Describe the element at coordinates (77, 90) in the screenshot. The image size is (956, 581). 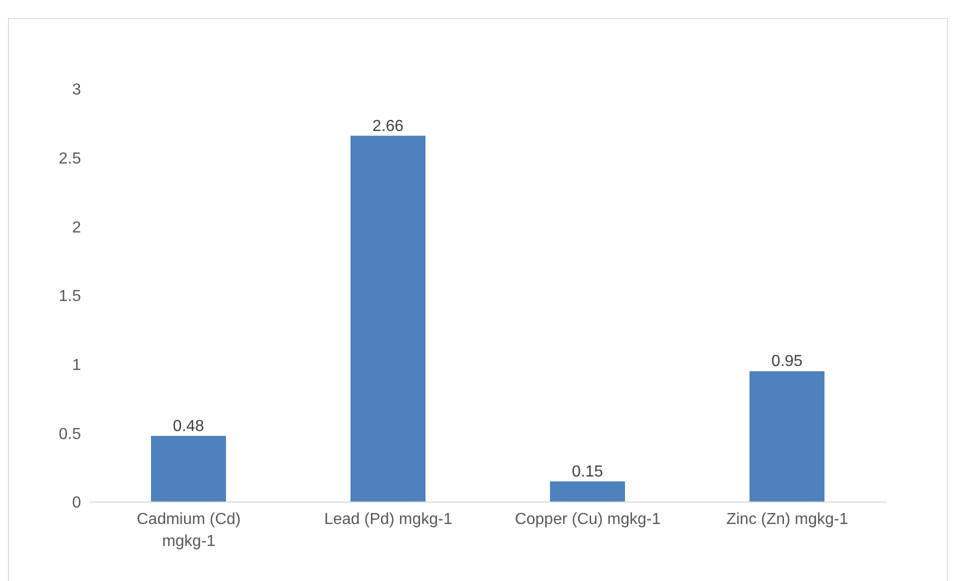
I see `y-tick-label: 3` at that location.